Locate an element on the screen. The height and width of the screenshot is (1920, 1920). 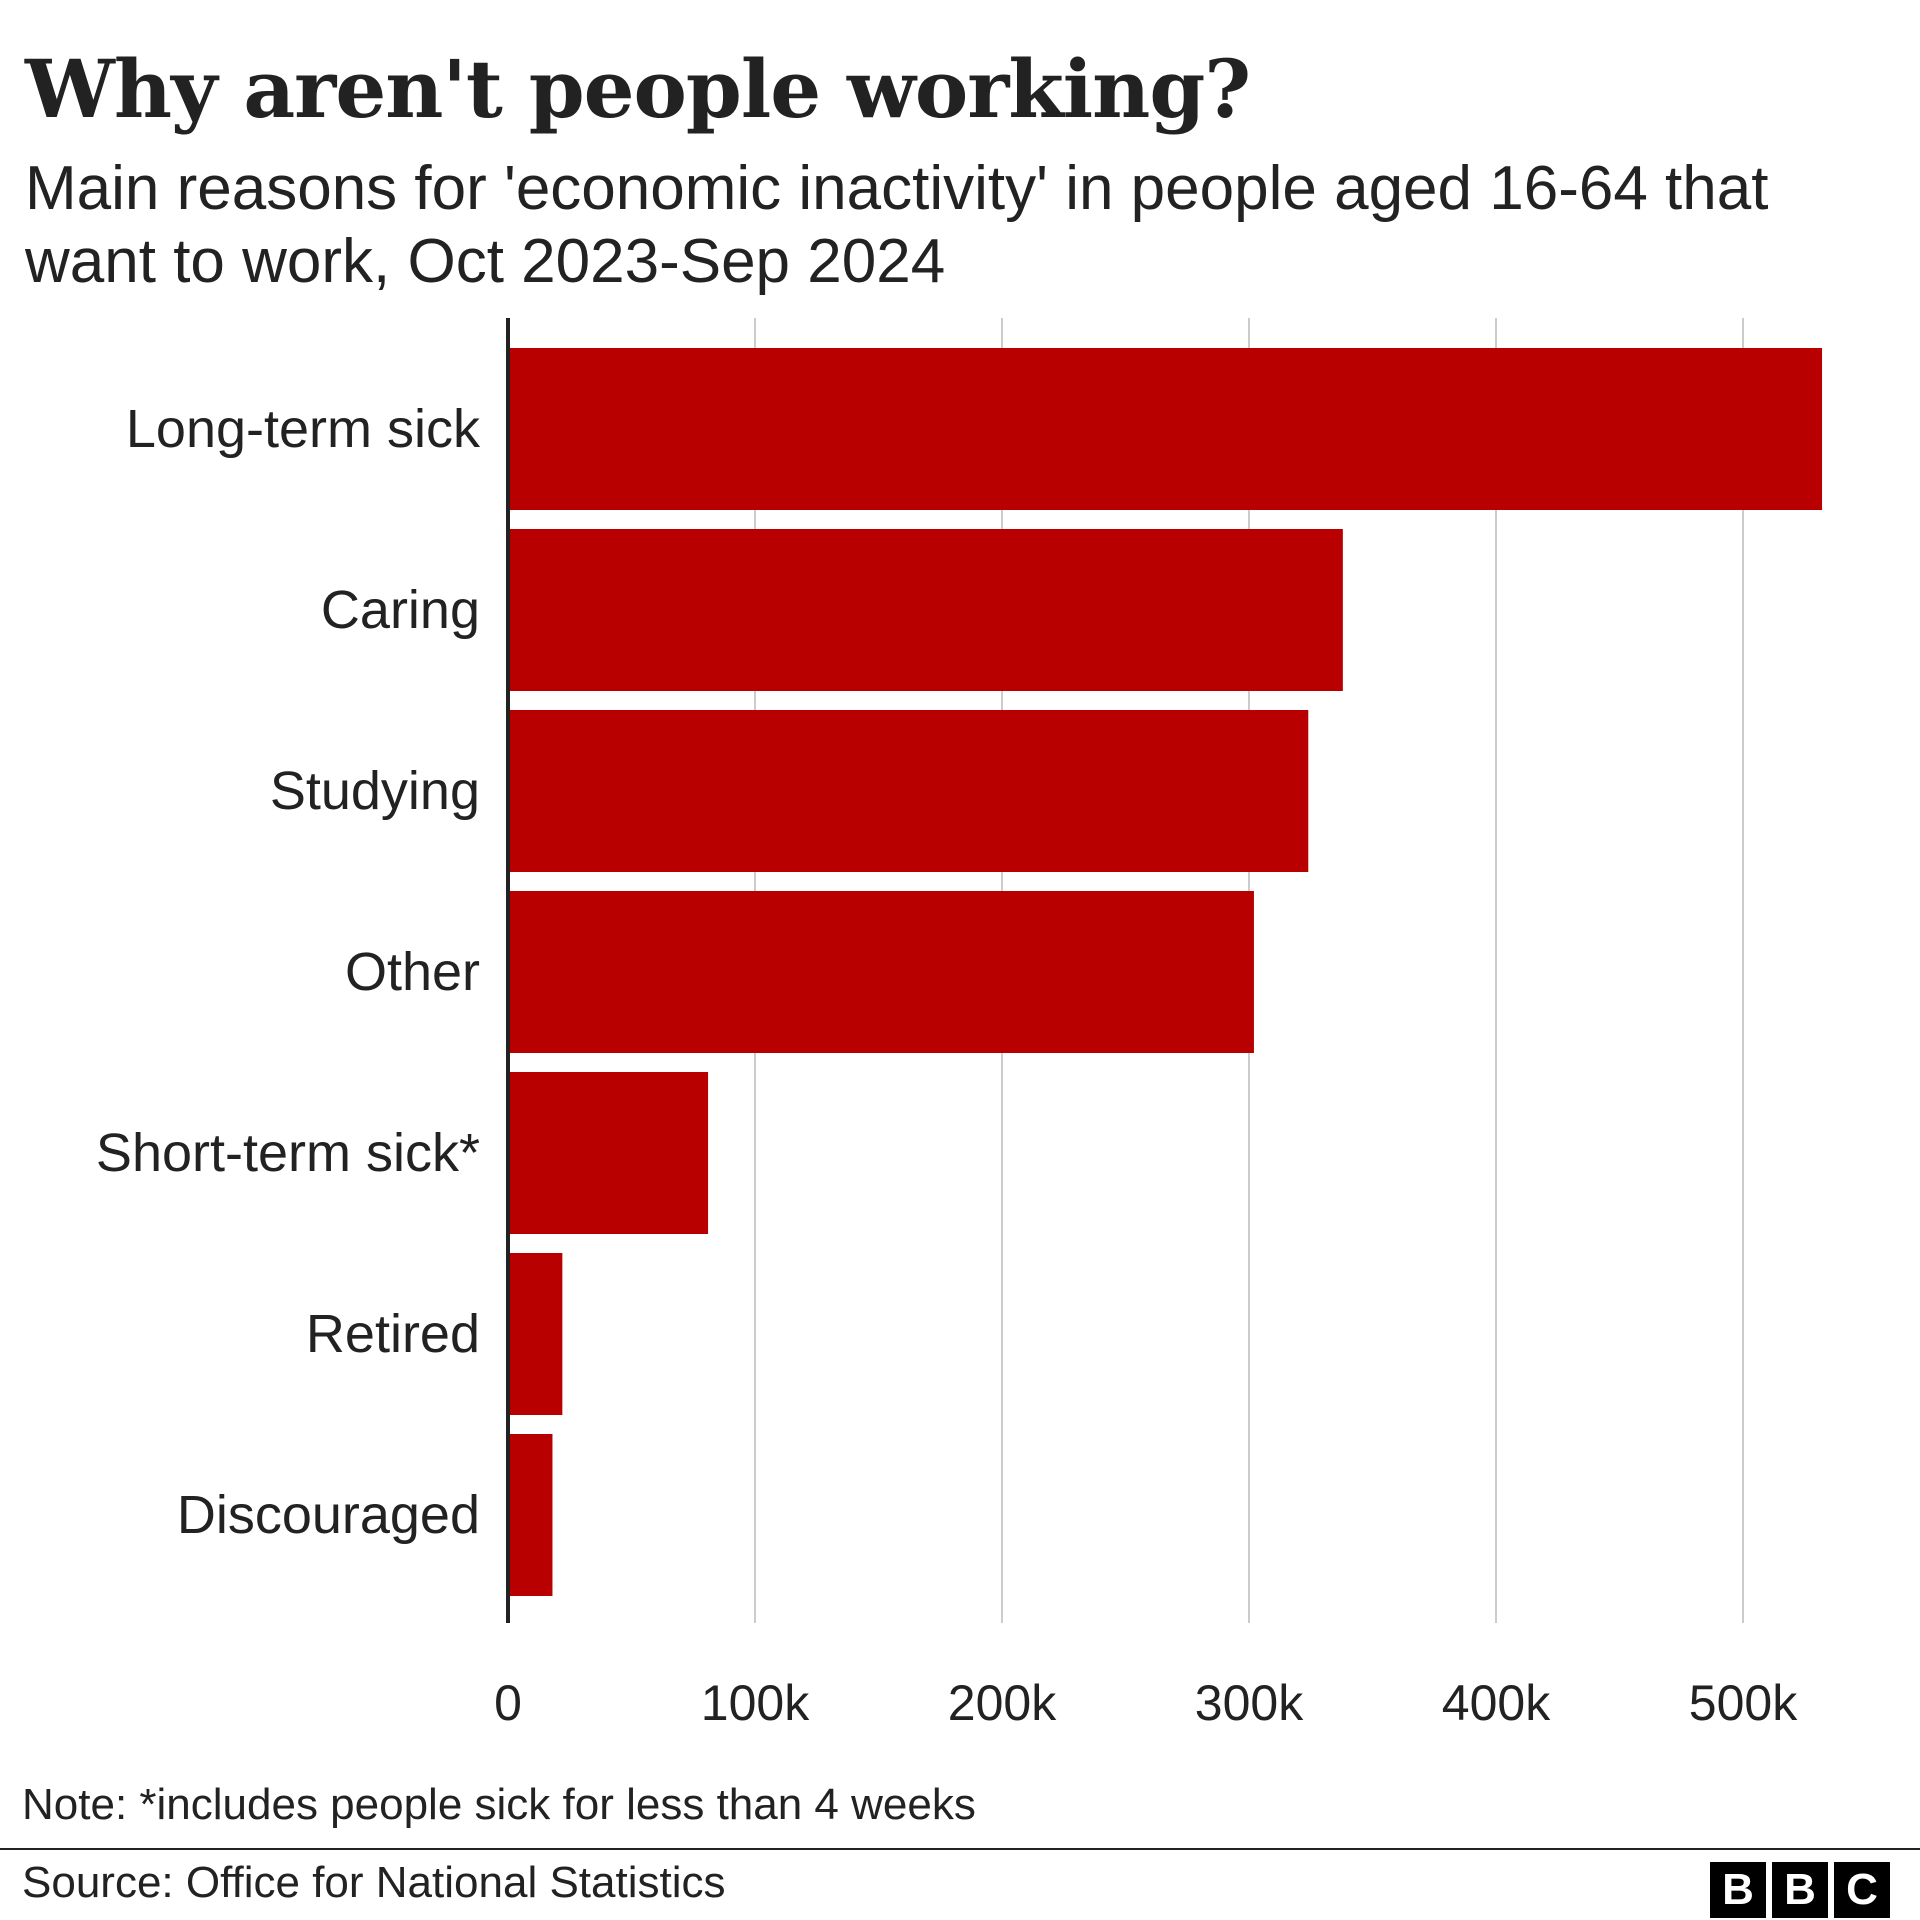
x-tick-label: 0 is located at coordinates (508, 1703).